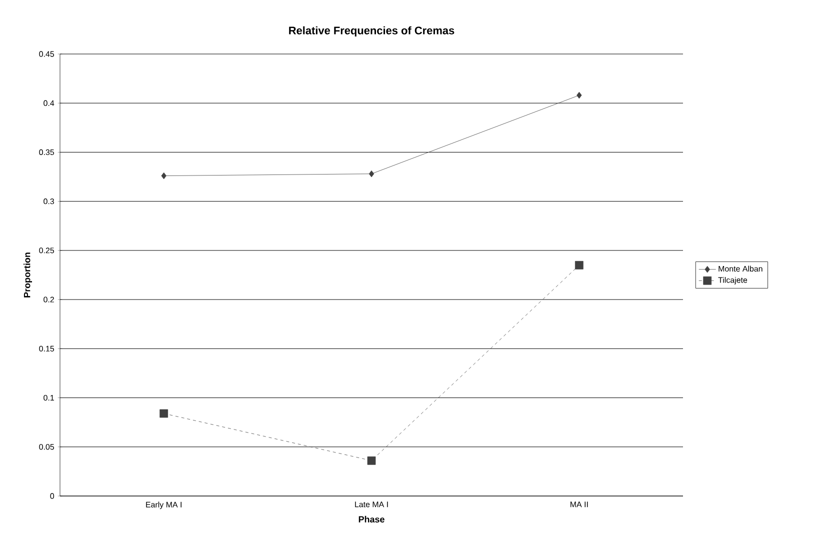 This screenshot has height=544, width=826. Describe the element at coordinates (371, 519) in the screenshot. I see `x-axis-title: Phase` at that location.